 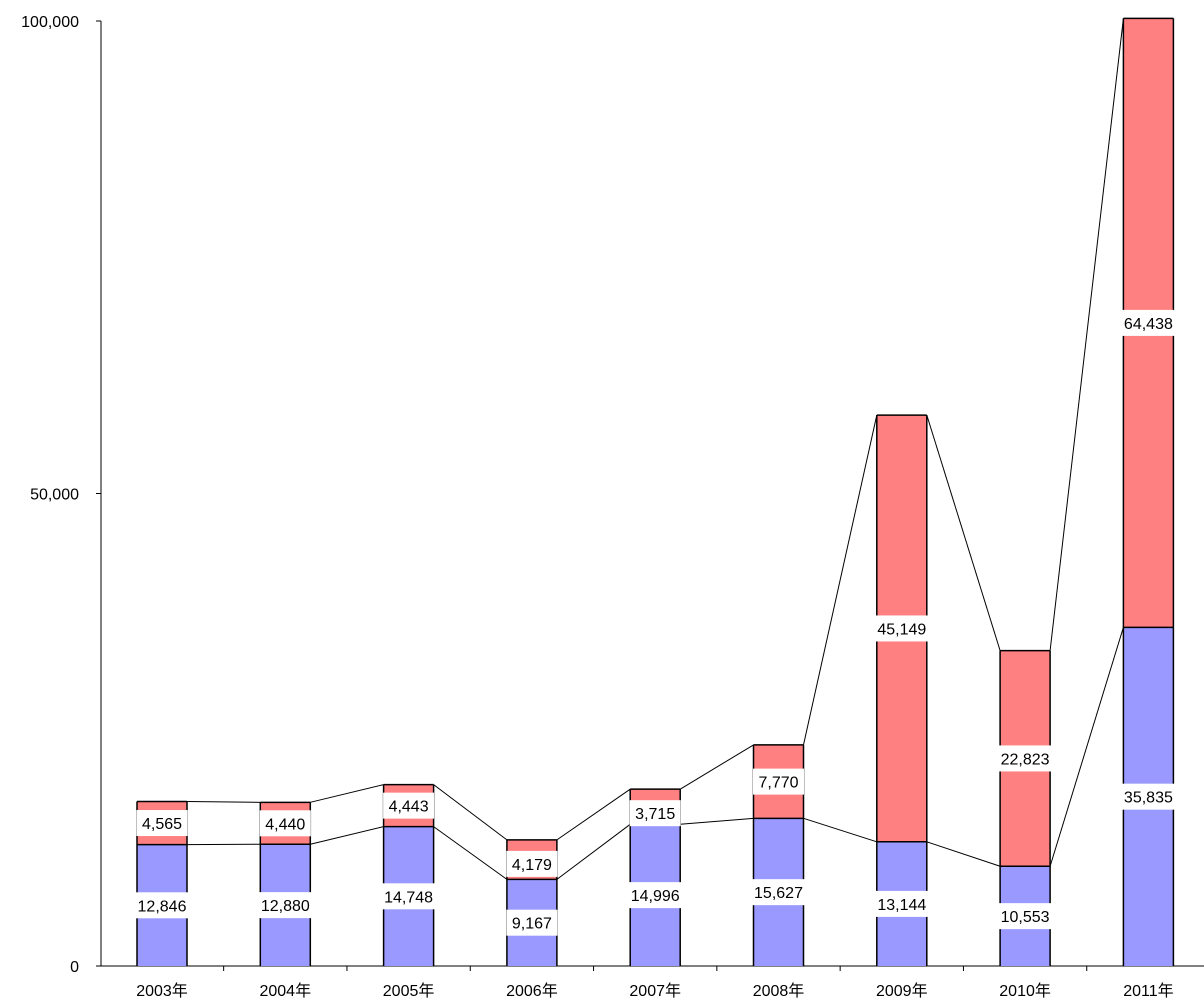 I want to click on data-label-series-2: 64,438, so click(x=1148, y=324).